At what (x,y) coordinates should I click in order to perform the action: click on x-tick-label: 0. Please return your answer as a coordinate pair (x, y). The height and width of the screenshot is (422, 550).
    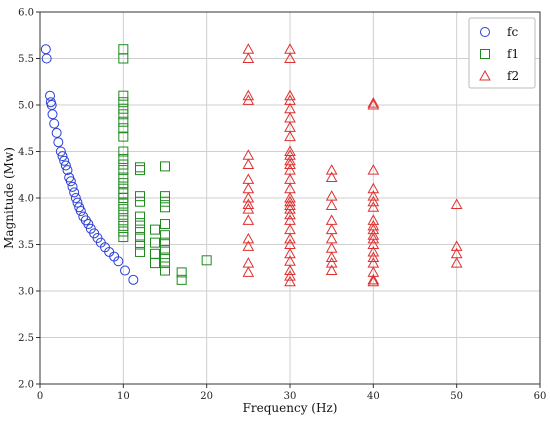
    Looking at the image, I should click on (40, 396).